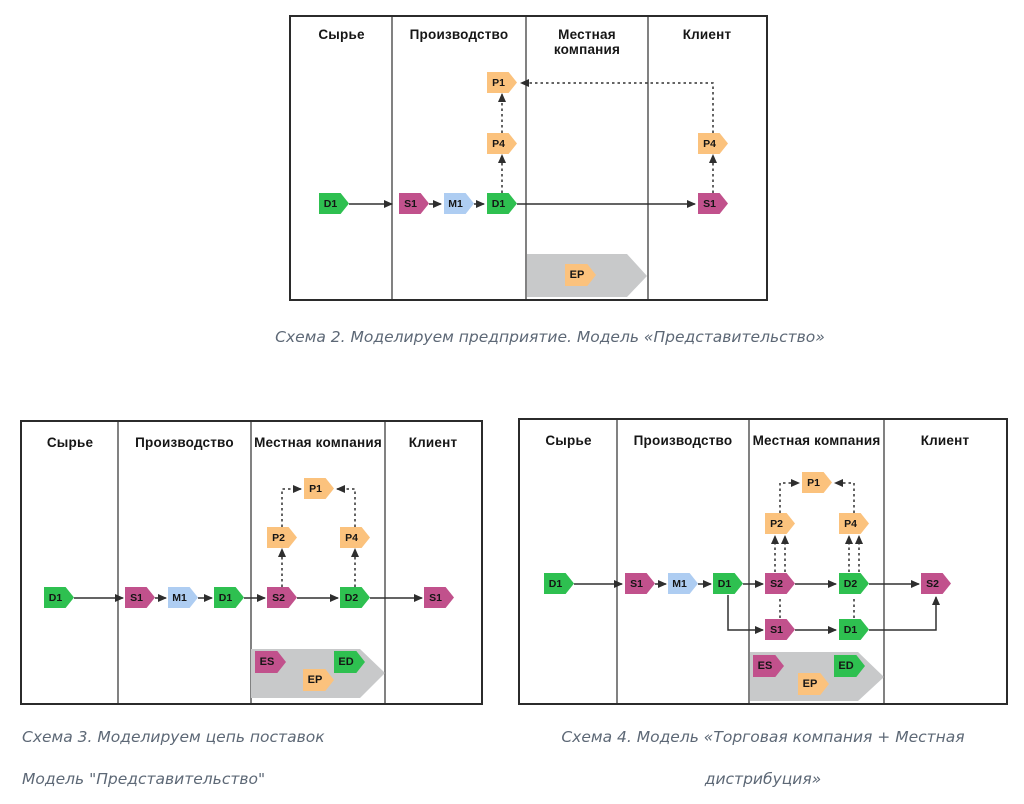 This screenshot has height=804, width=1024. I want to click on node-s2-client: S2, so click(936, 583).